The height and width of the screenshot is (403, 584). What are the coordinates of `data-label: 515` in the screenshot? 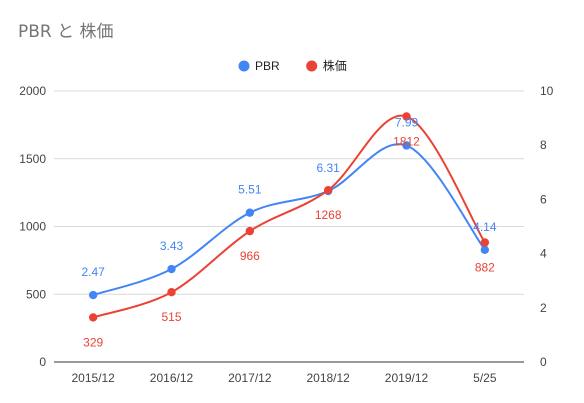 It's located at (171, 317).